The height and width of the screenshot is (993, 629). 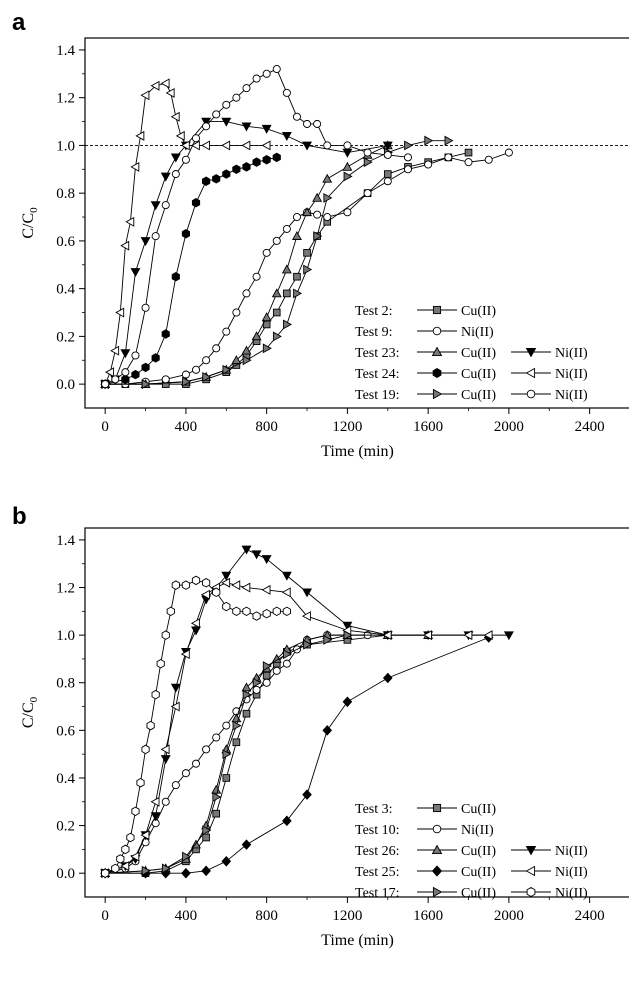 I want to click on series-group, so click(x=196, y=726).